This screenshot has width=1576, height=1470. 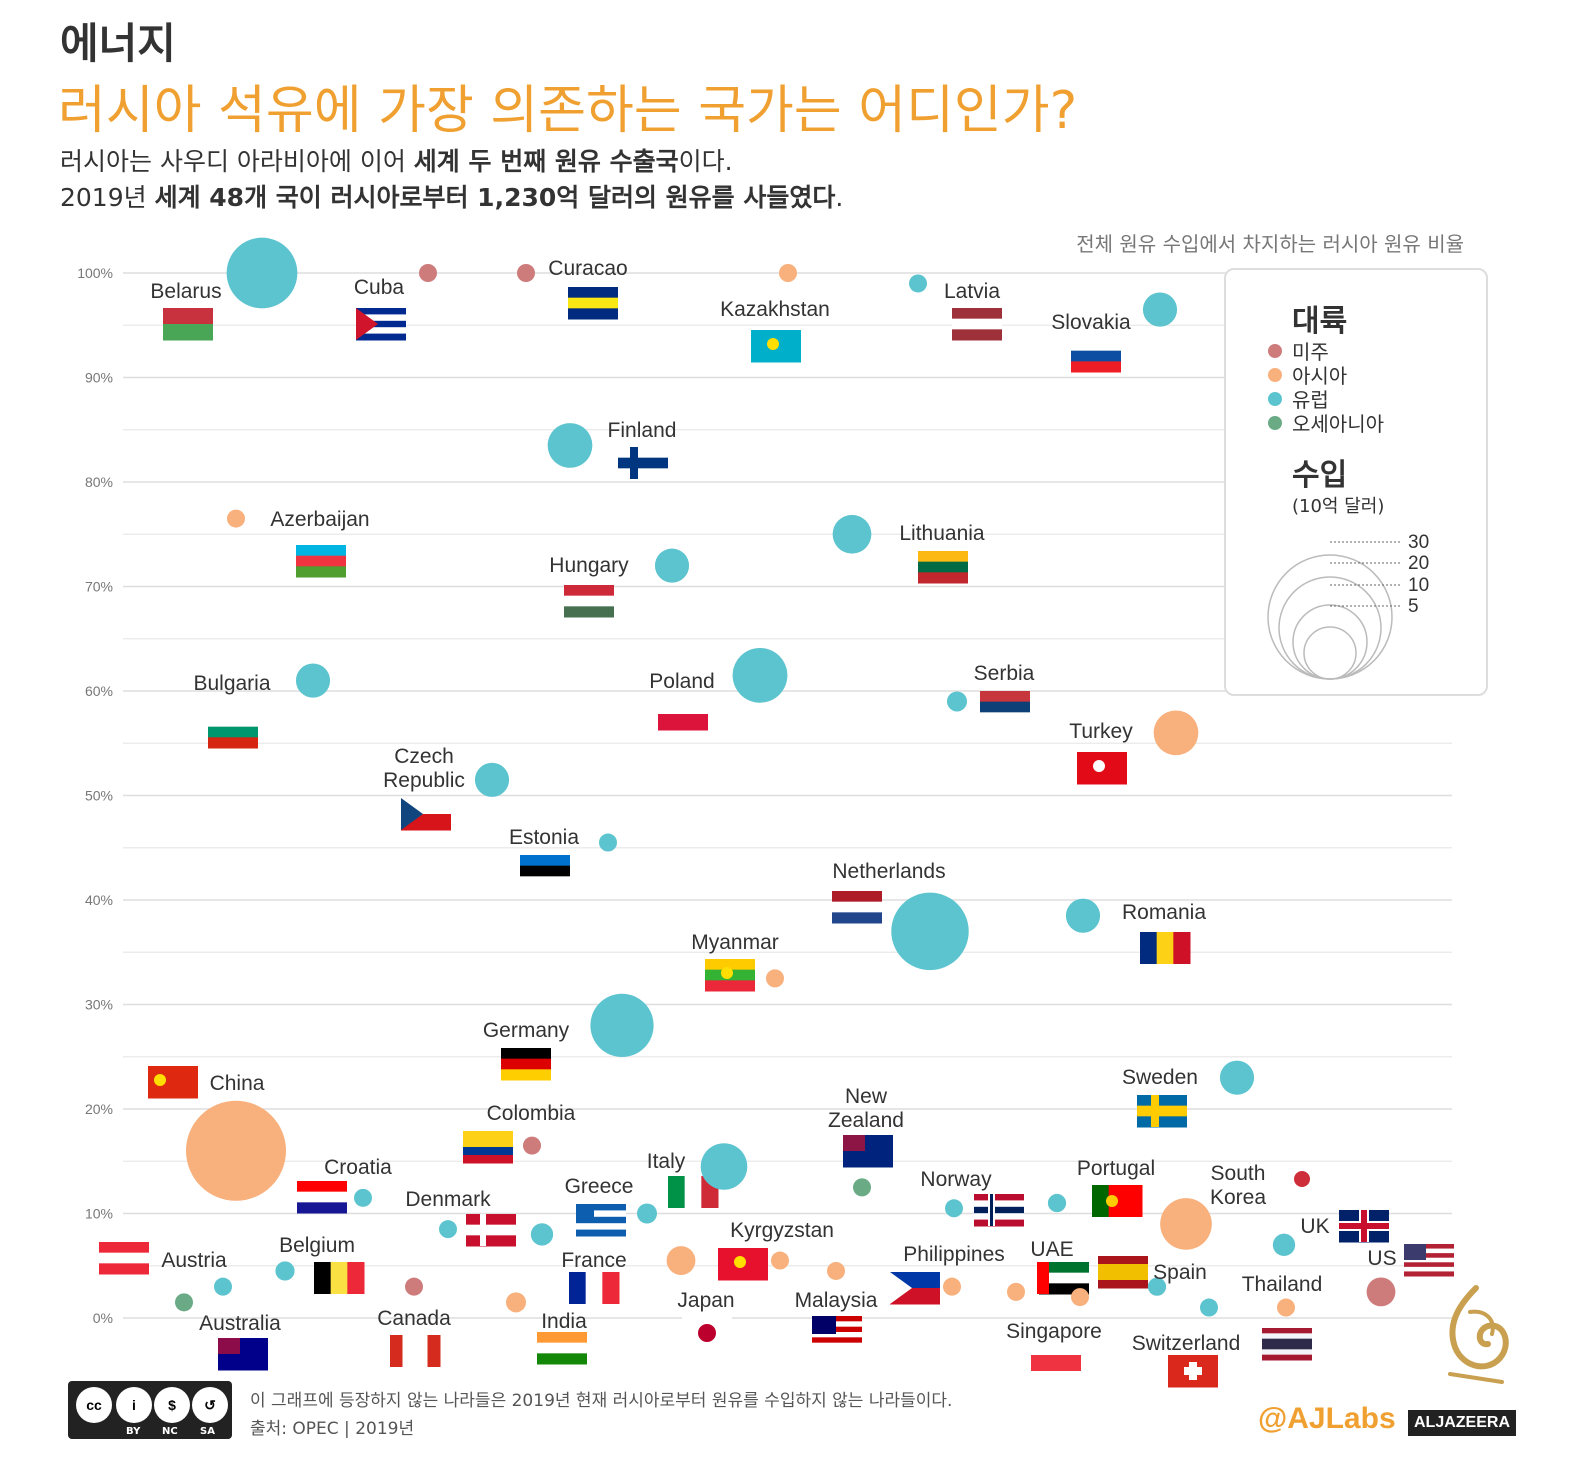 What do you see at coordinates (1101, 731) in the screenshot?
I see `country-label-turkey: Turkey` at bounding box center [1101, 731].